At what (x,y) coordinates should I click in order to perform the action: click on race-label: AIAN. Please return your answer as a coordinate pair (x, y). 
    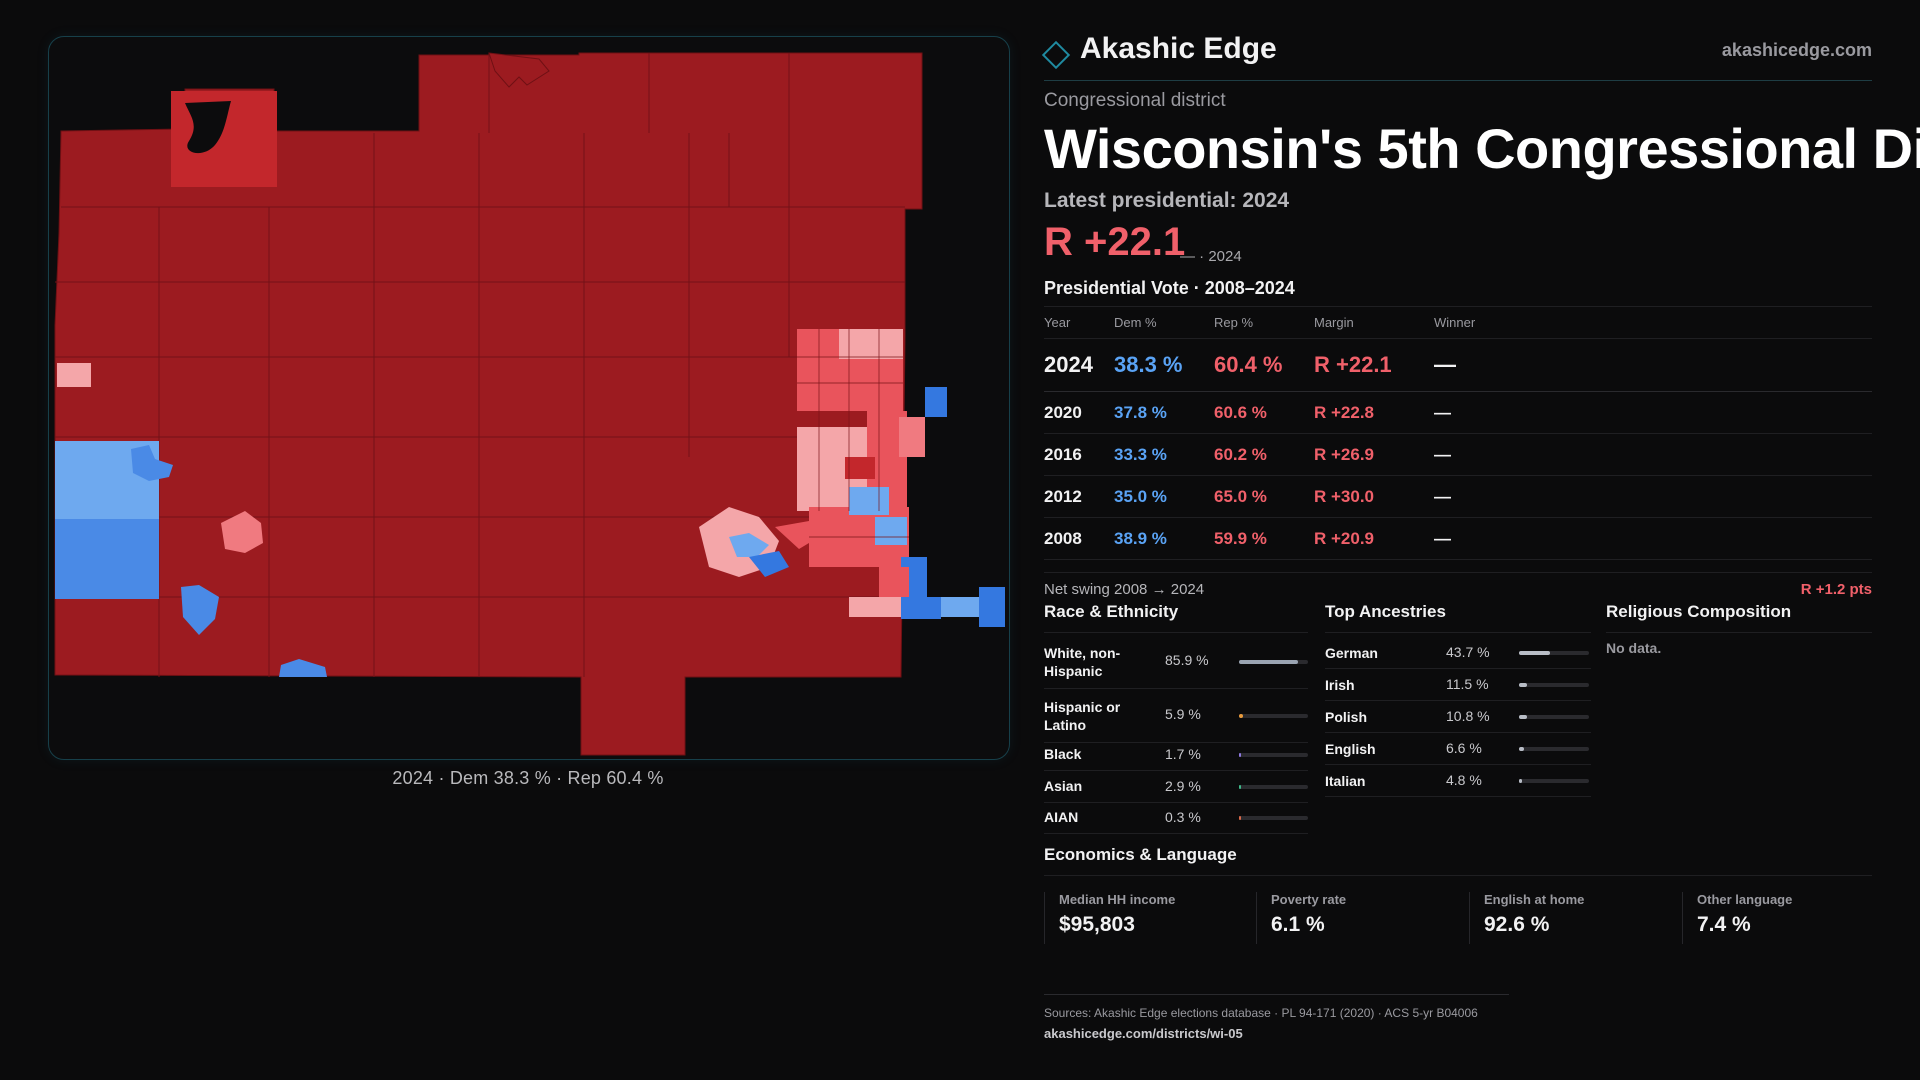
    Looking at the image, I should click on (1061, 817).